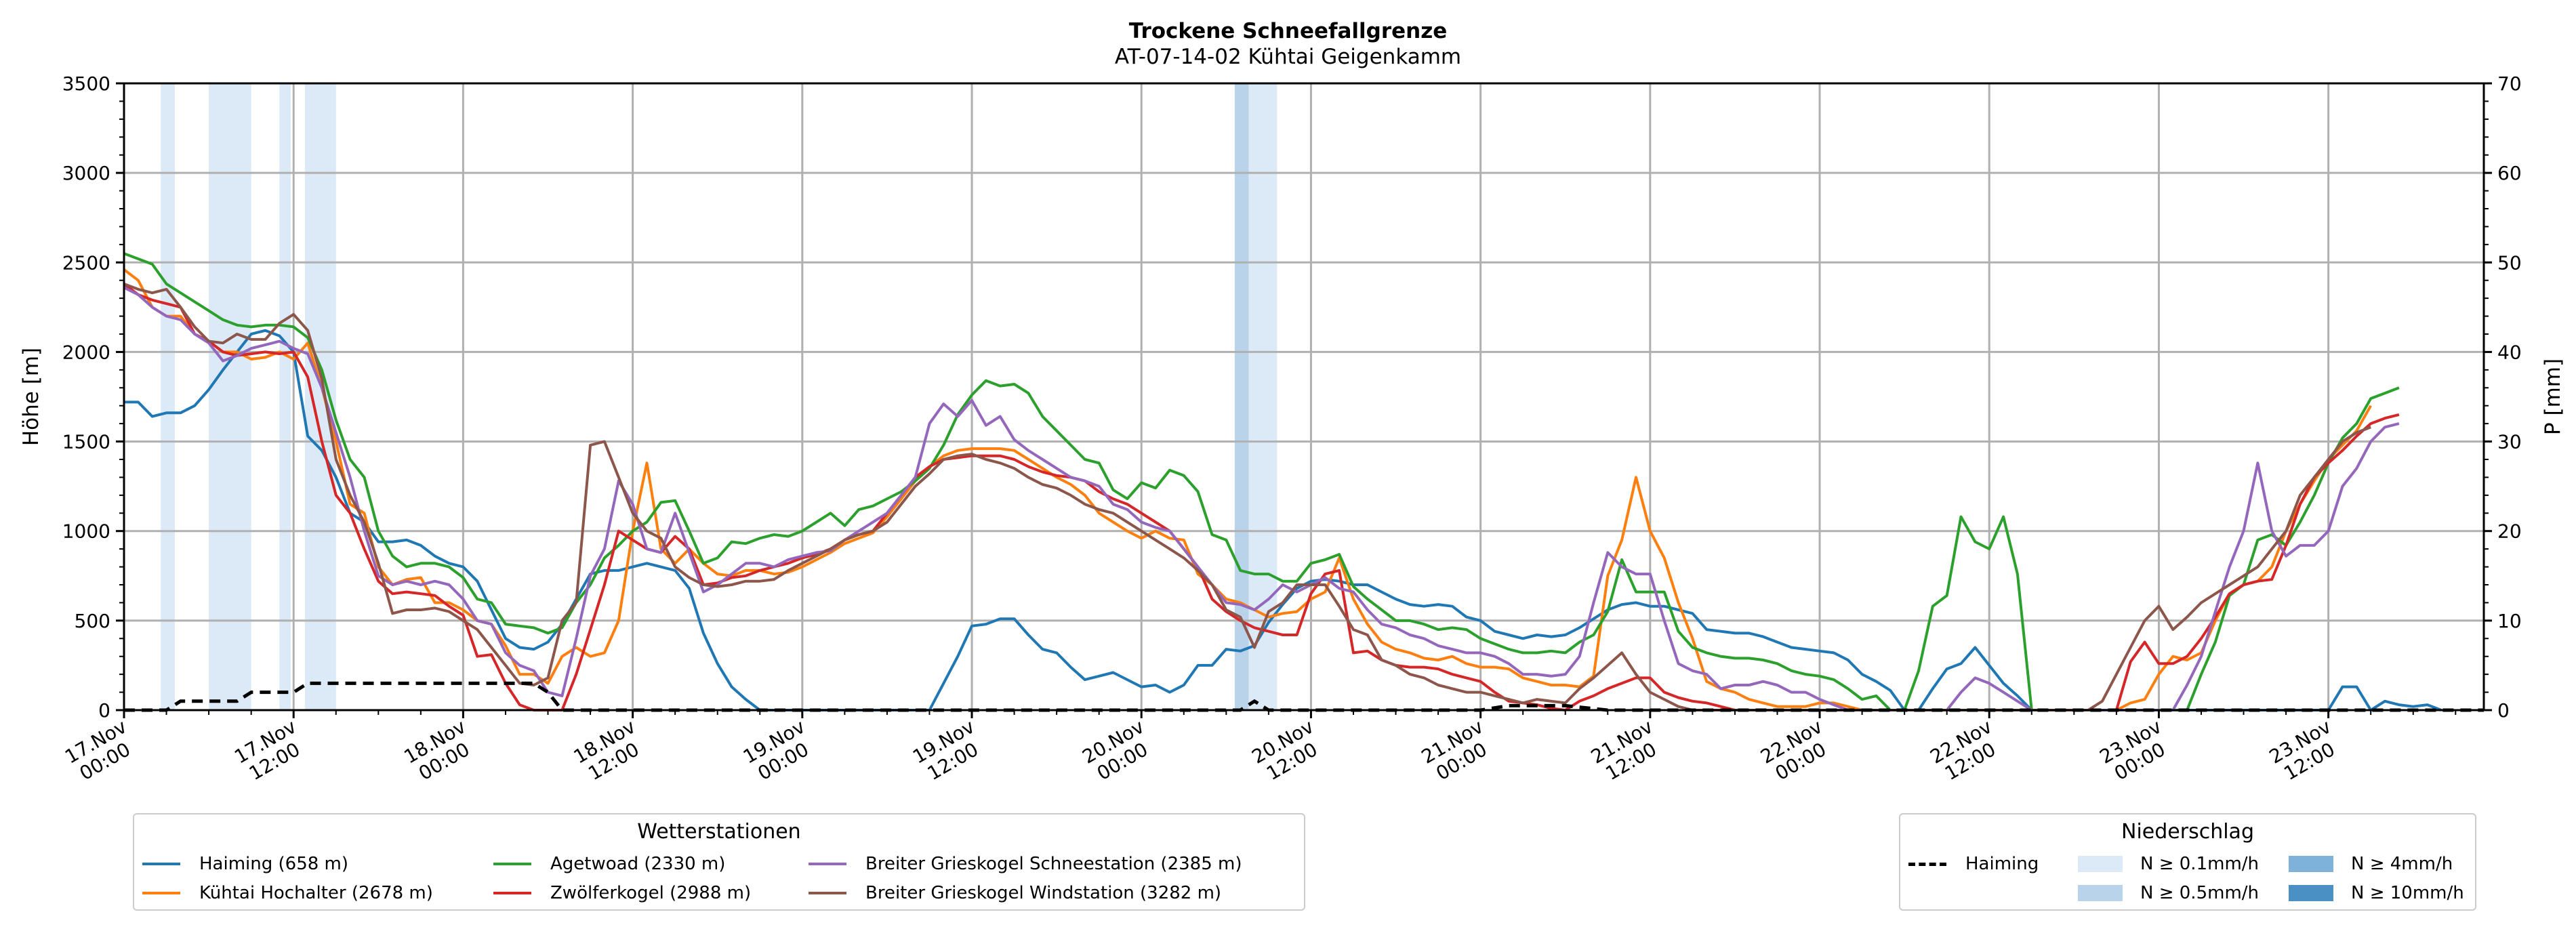  I want to click on legend-item-n10: N ≥ 10mm/h, so click(2376, 893).